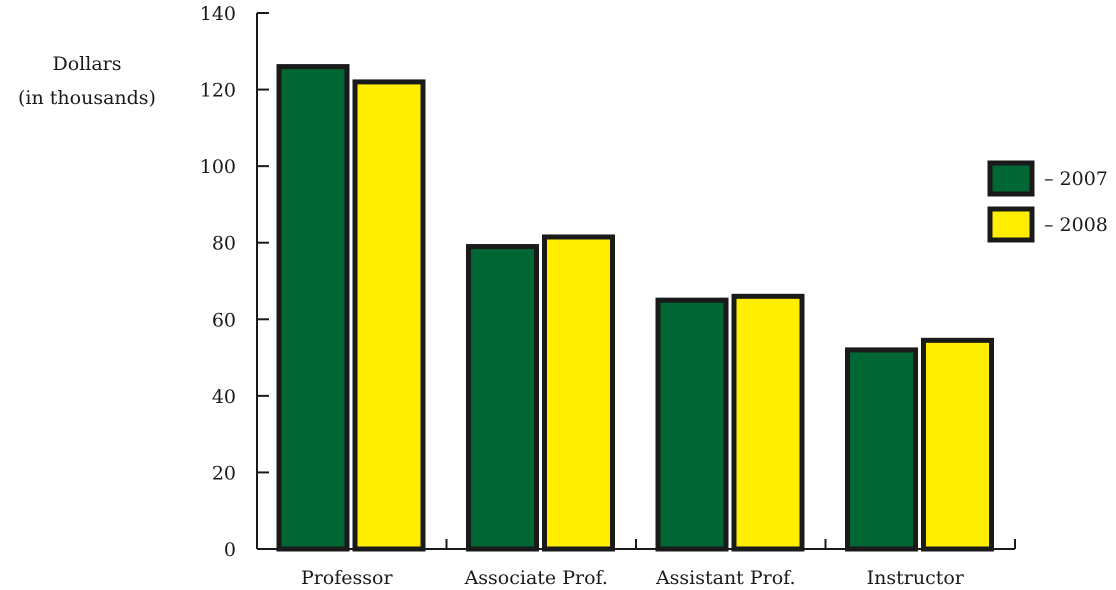 Image resolution: width=1116 pixels, height=590 pixels. What do you see at coordinates (218, 167) in the screenshot?
I see `y-tick-label: 100` at bounding box center [218, 167].